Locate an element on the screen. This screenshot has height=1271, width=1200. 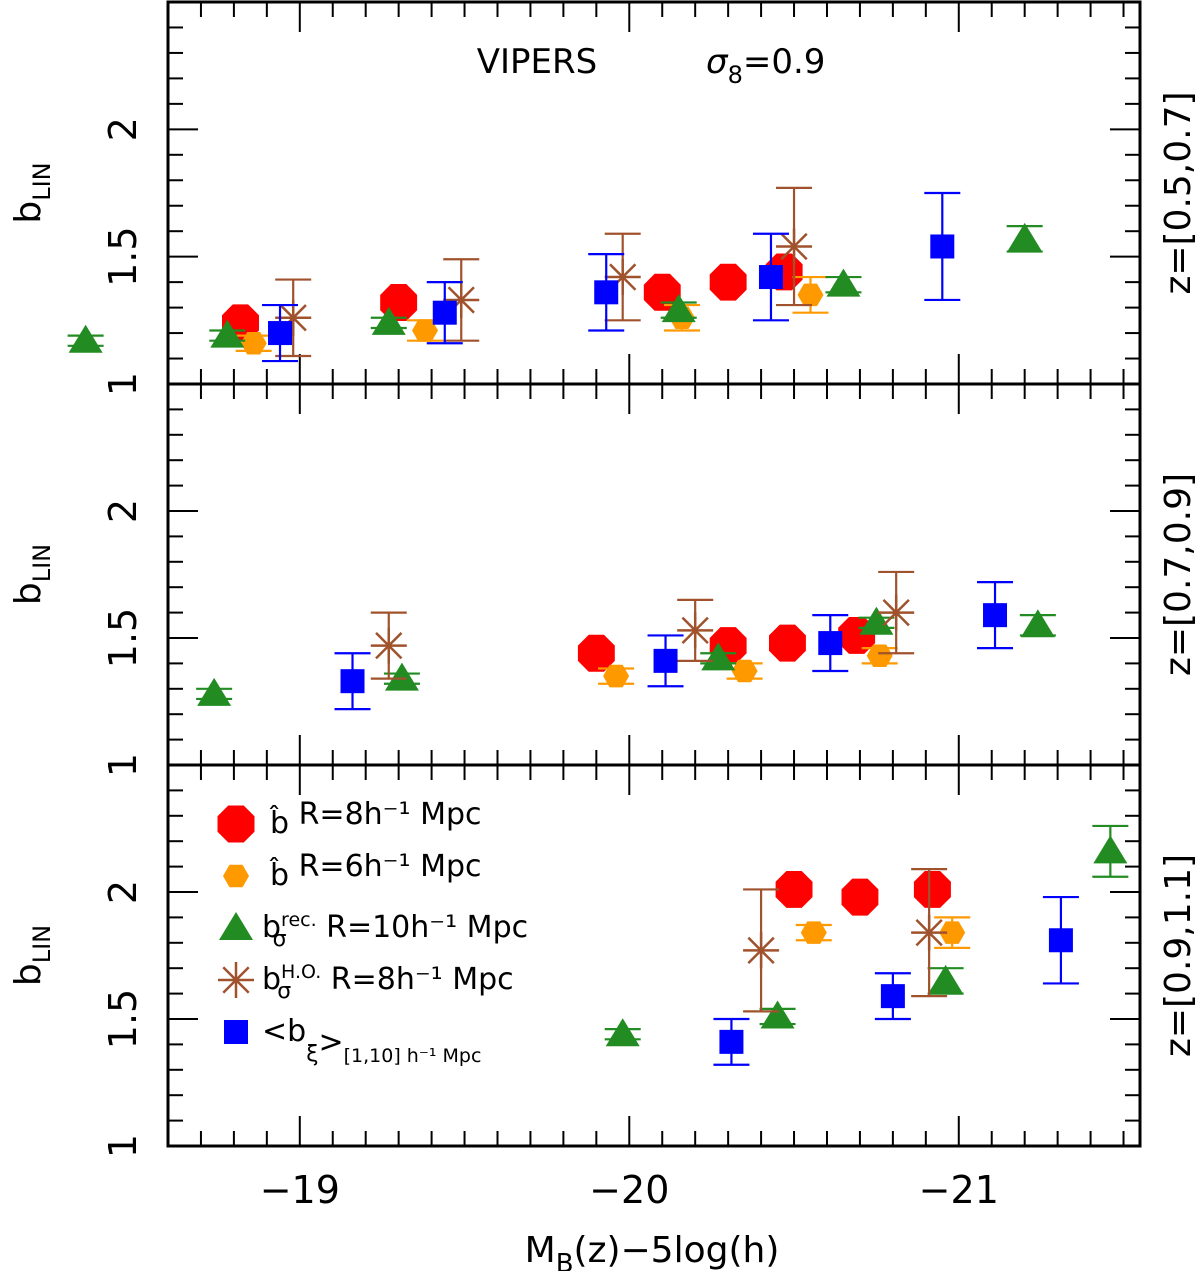
legend-rest: R=10h⁻¹ Mpc is located at coordinates (423, 927).